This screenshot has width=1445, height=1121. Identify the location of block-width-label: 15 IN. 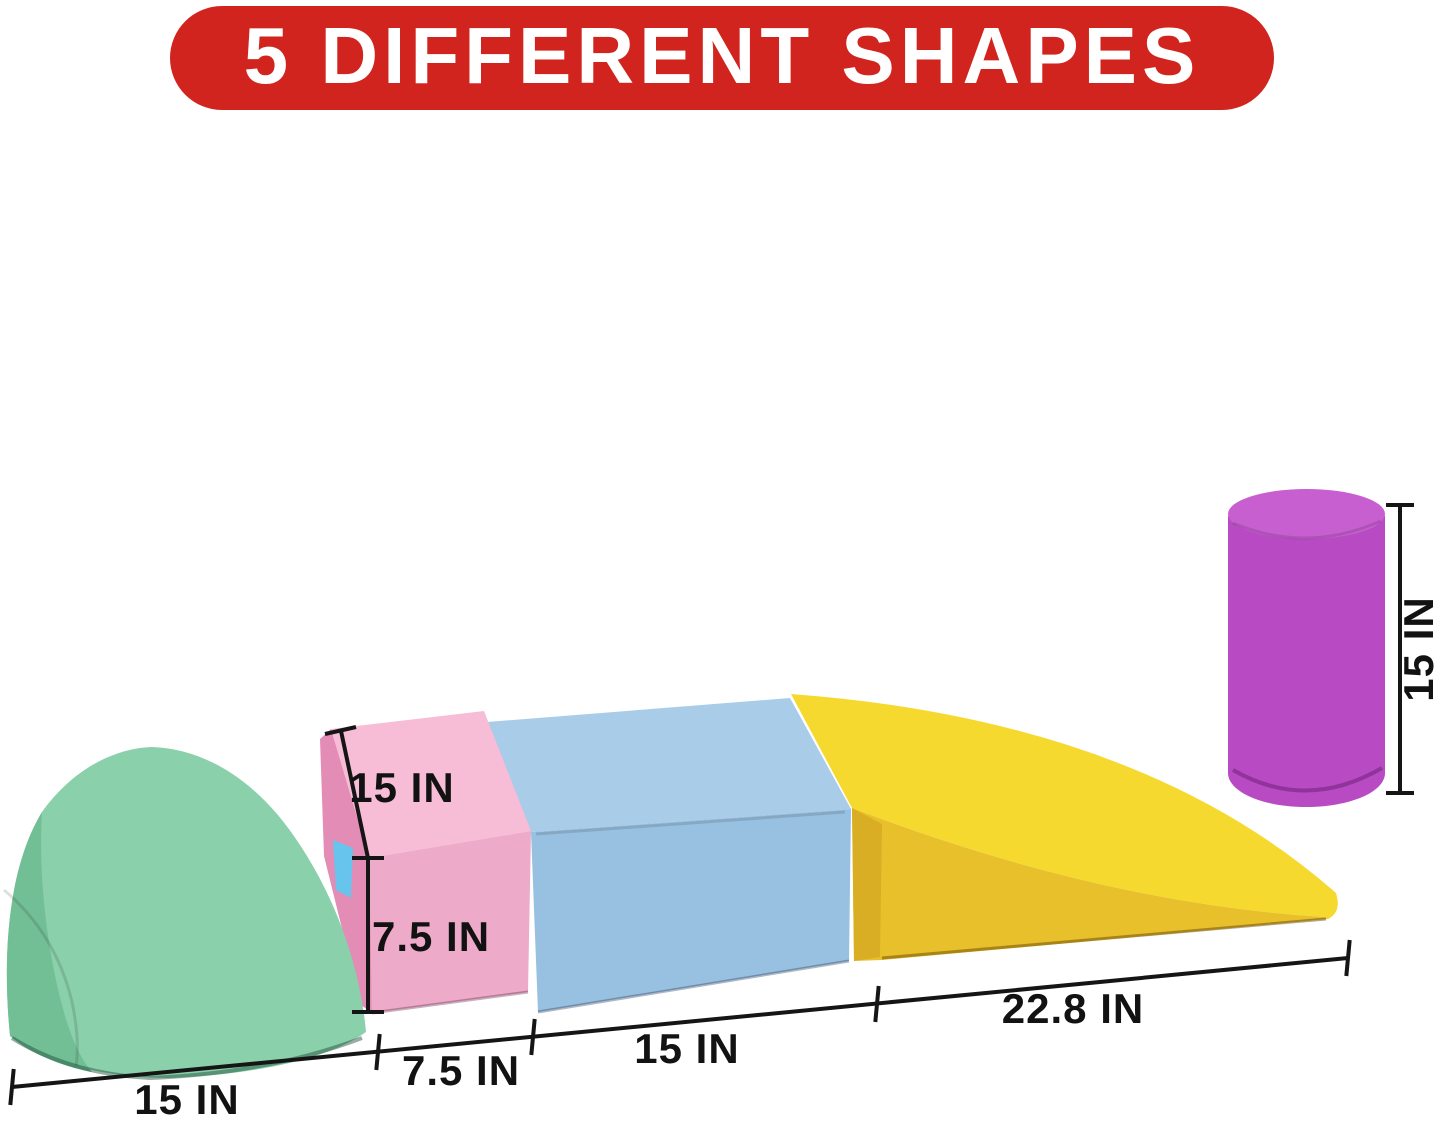
(686, 1048).